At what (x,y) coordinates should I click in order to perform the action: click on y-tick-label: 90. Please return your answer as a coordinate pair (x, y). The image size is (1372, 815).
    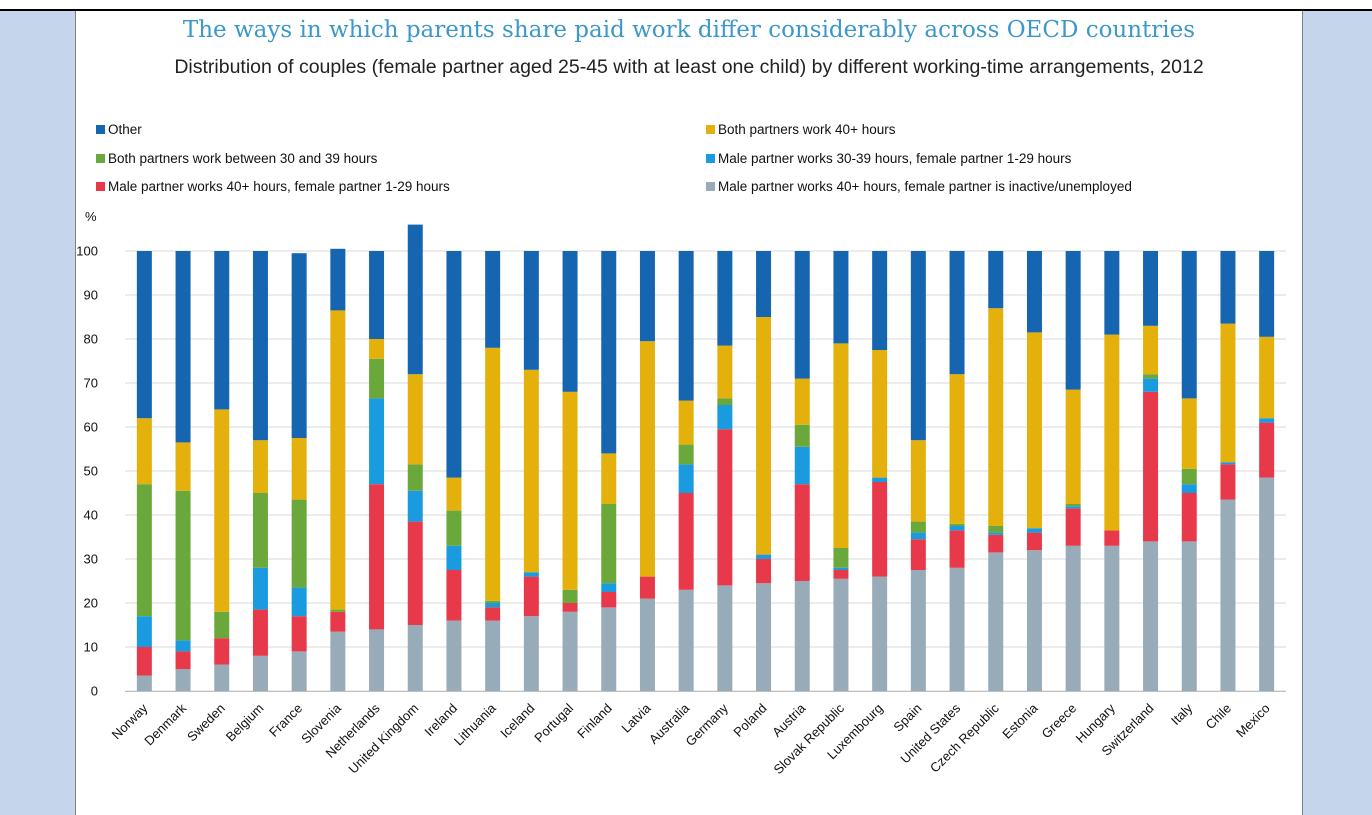
    Looking at the image, I should click on (91, 295).